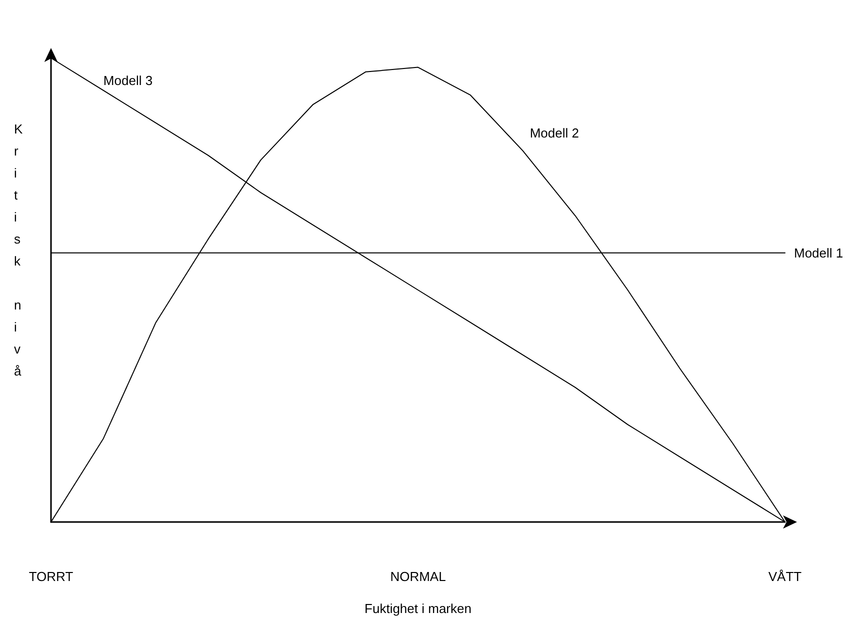  What do you see at coordinates (785, 576) in the screenshot?
I see `x-tick-label: VÅTT` at bounding box center [785, 576].